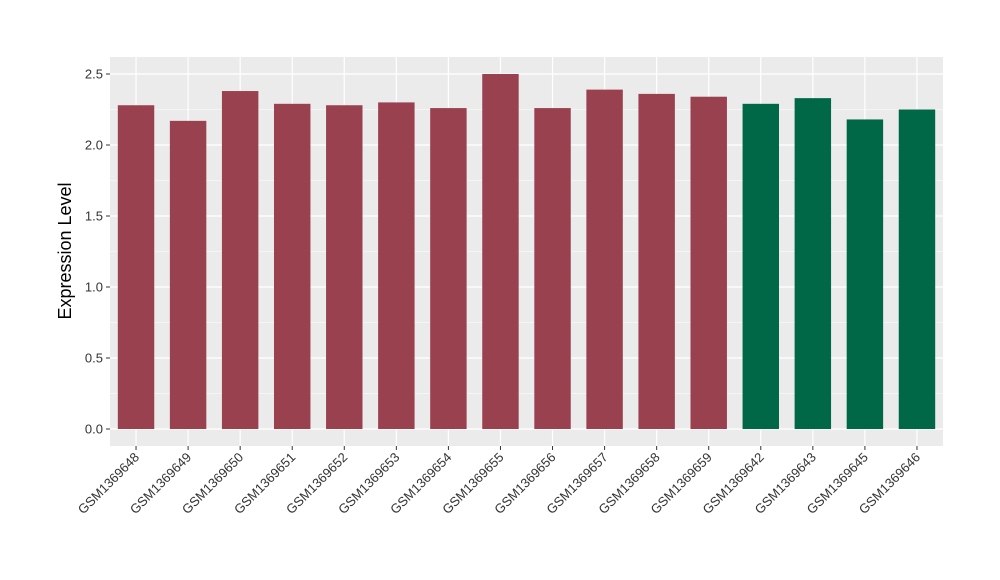 This screenshot has width=1000, height=580. What do you see at coordinates (292, 266) in the screenshot?
I see `bar-GSM1369651` at bounding box center [292, 266].